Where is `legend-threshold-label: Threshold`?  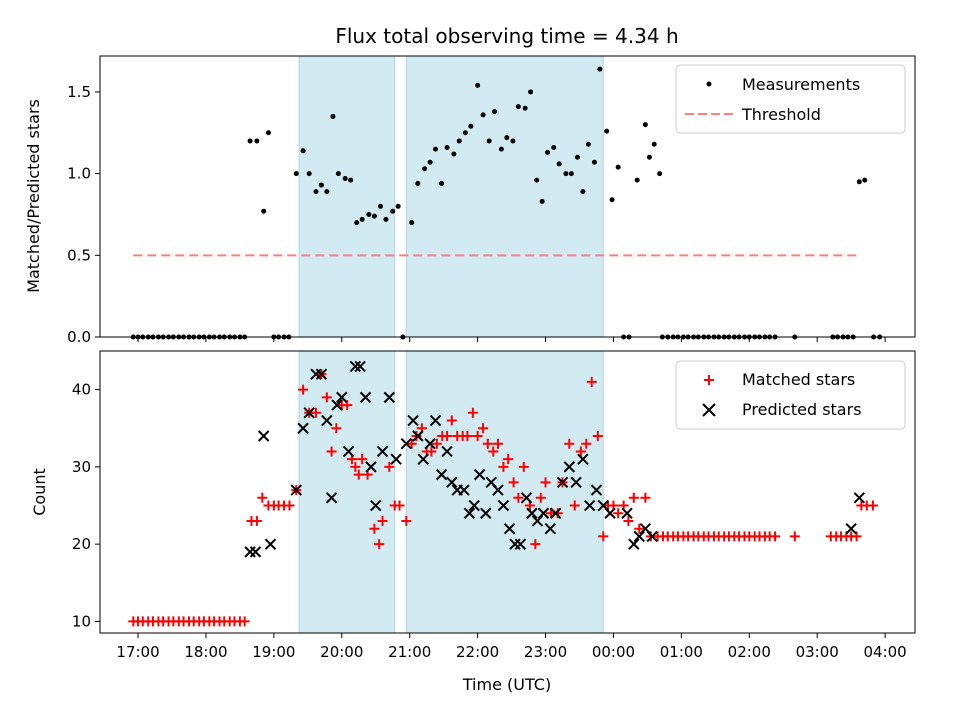 legend-threshold-label: Threshold is located at coordinates (781, 114).